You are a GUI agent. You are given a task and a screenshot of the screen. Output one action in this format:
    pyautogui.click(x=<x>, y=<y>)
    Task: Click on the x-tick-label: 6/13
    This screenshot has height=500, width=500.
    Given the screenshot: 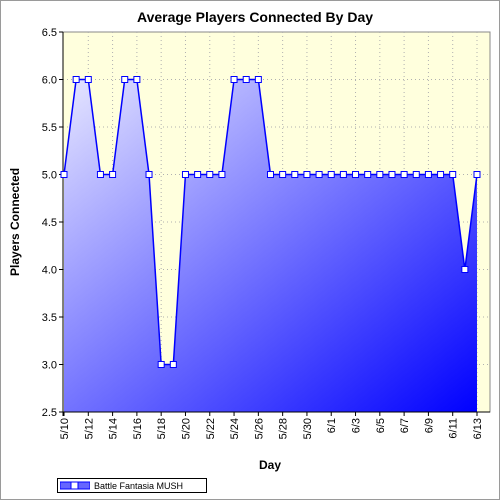 What is the action you would take?
    pyautogui.click(x=478, y=428)
    